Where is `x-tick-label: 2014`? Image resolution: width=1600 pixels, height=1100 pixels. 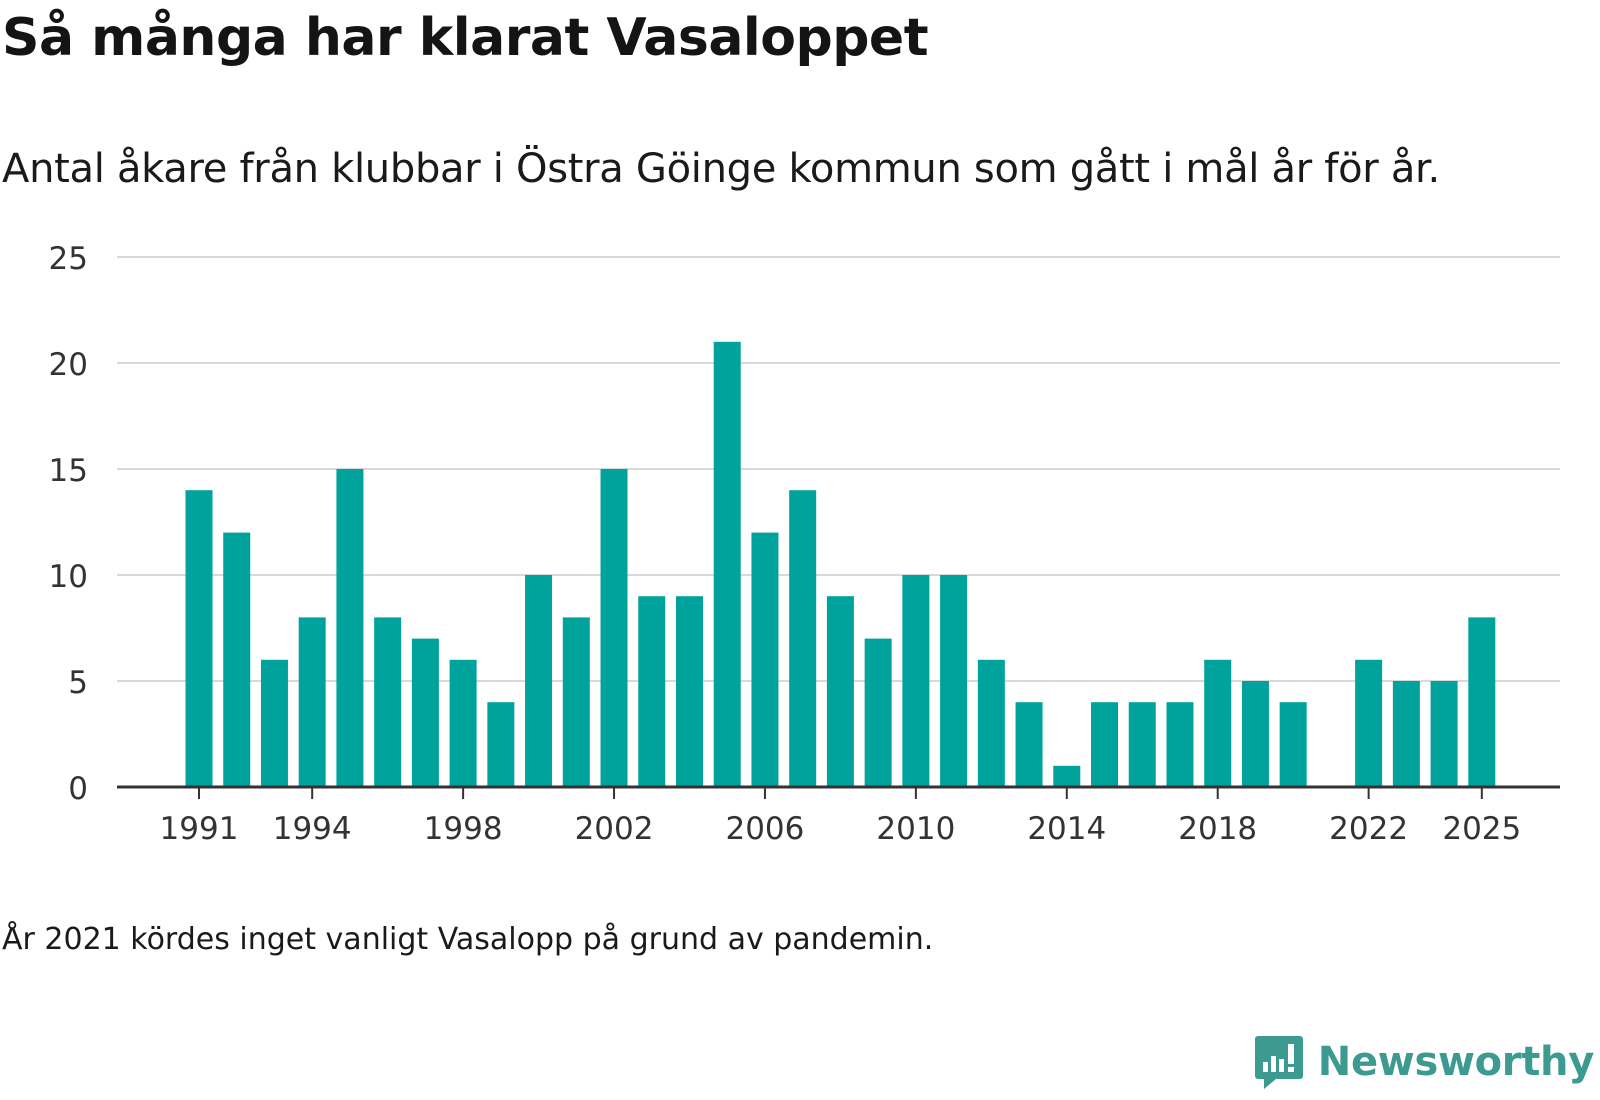 x-tick-label: 2014 is located at coordinates (1066, 829).